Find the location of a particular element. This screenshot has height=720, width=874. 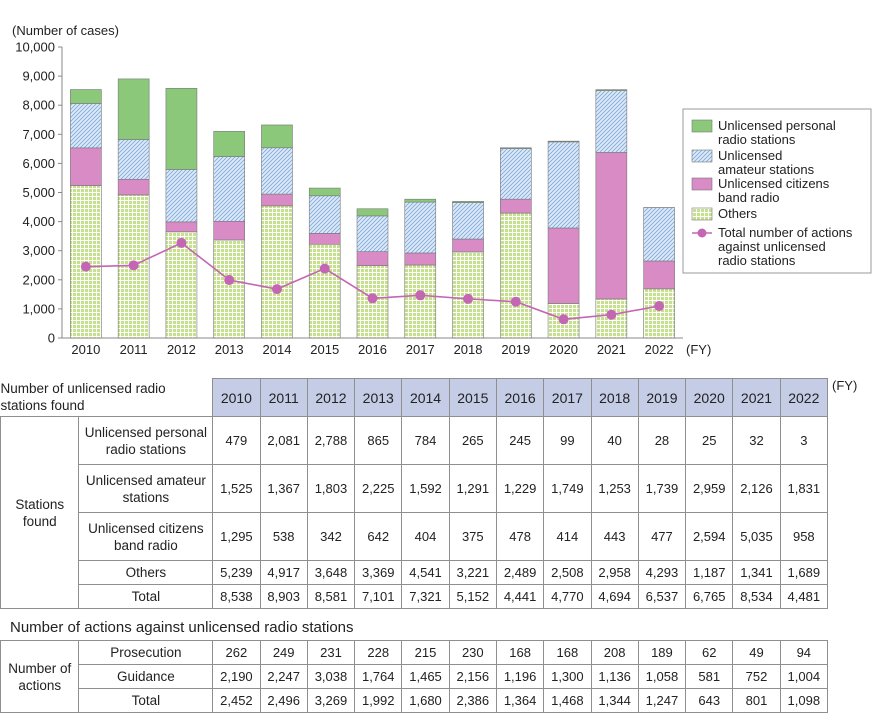

row-label-cell: Total is located at coordinates (146, 596).